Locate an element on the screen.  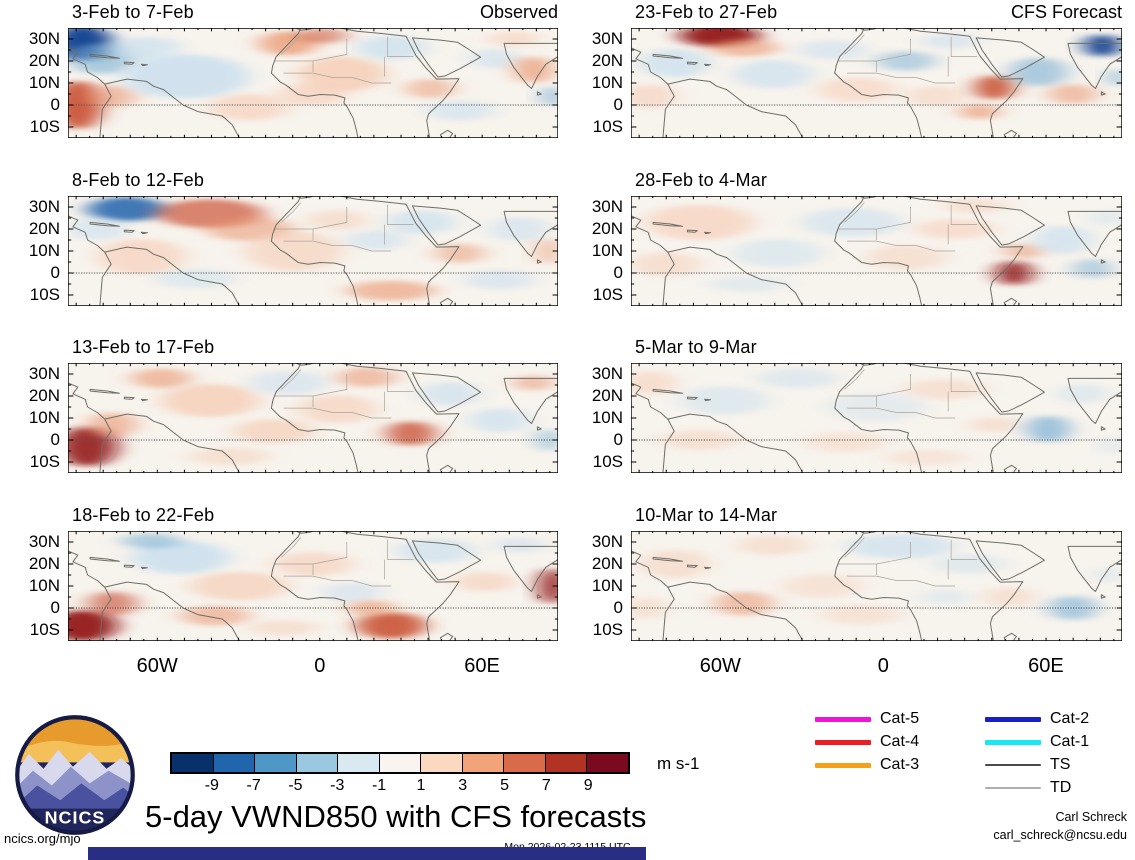
panel-title: 28-Feb to 4-Mar is located at coordinates (701, 180).